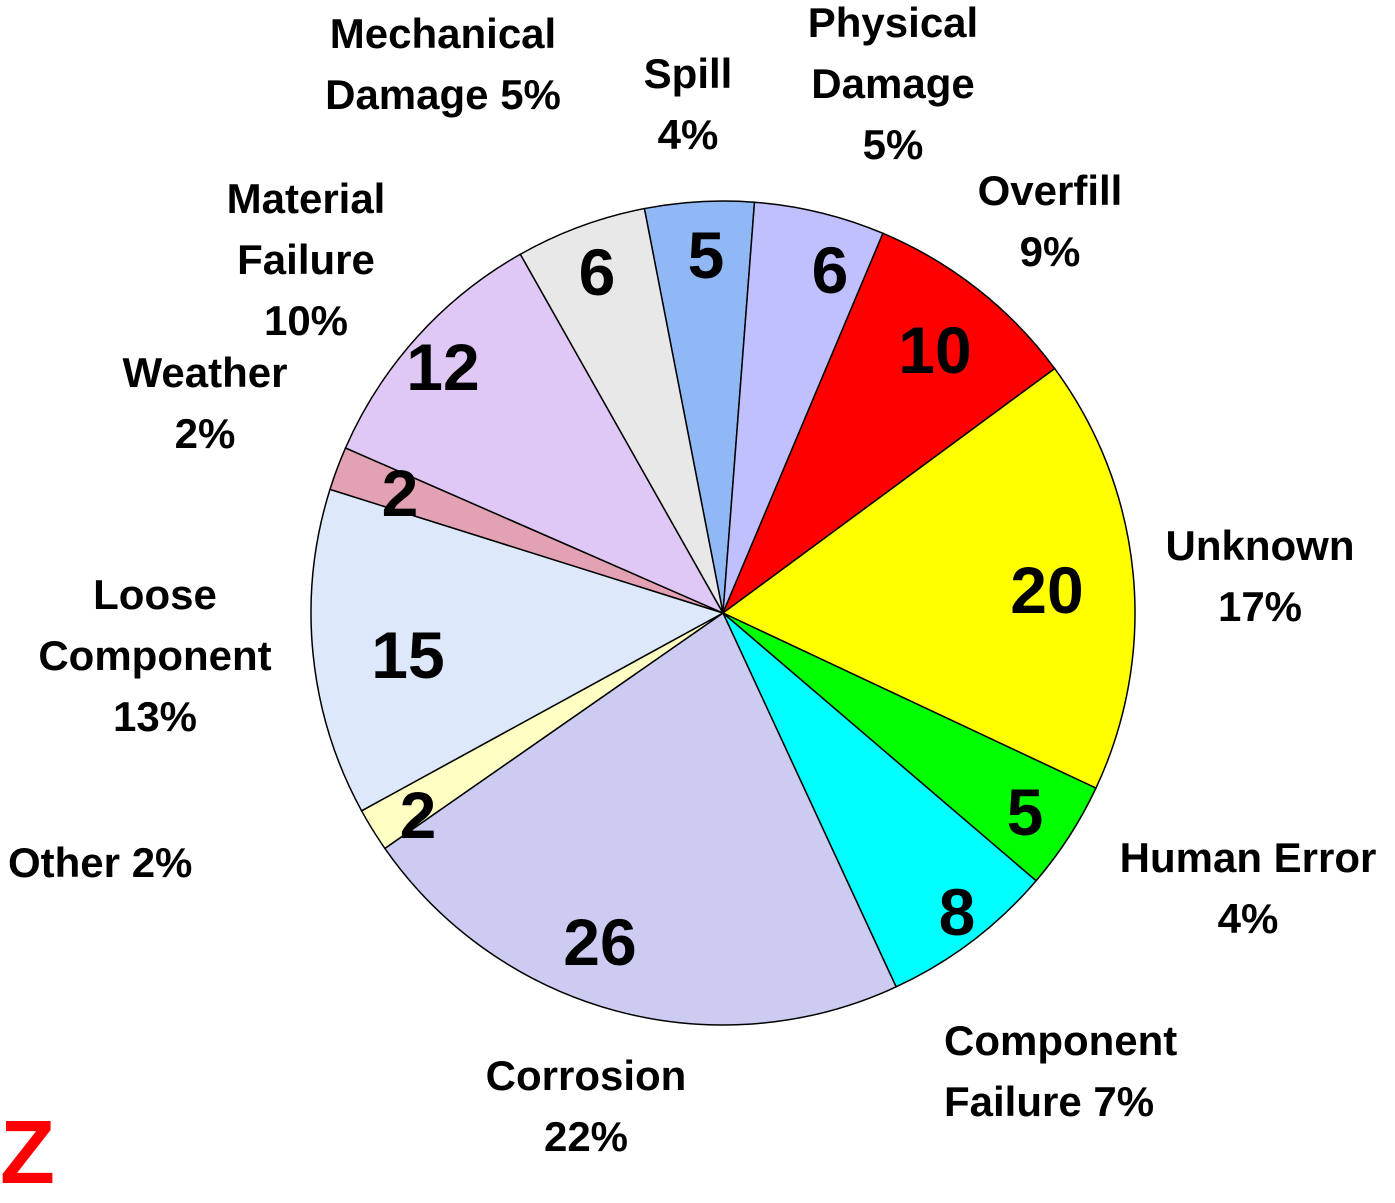 This screenshot has height=1203, width=1395. I want to click on slice-label: Human Error 4%, so click(1246, 888).